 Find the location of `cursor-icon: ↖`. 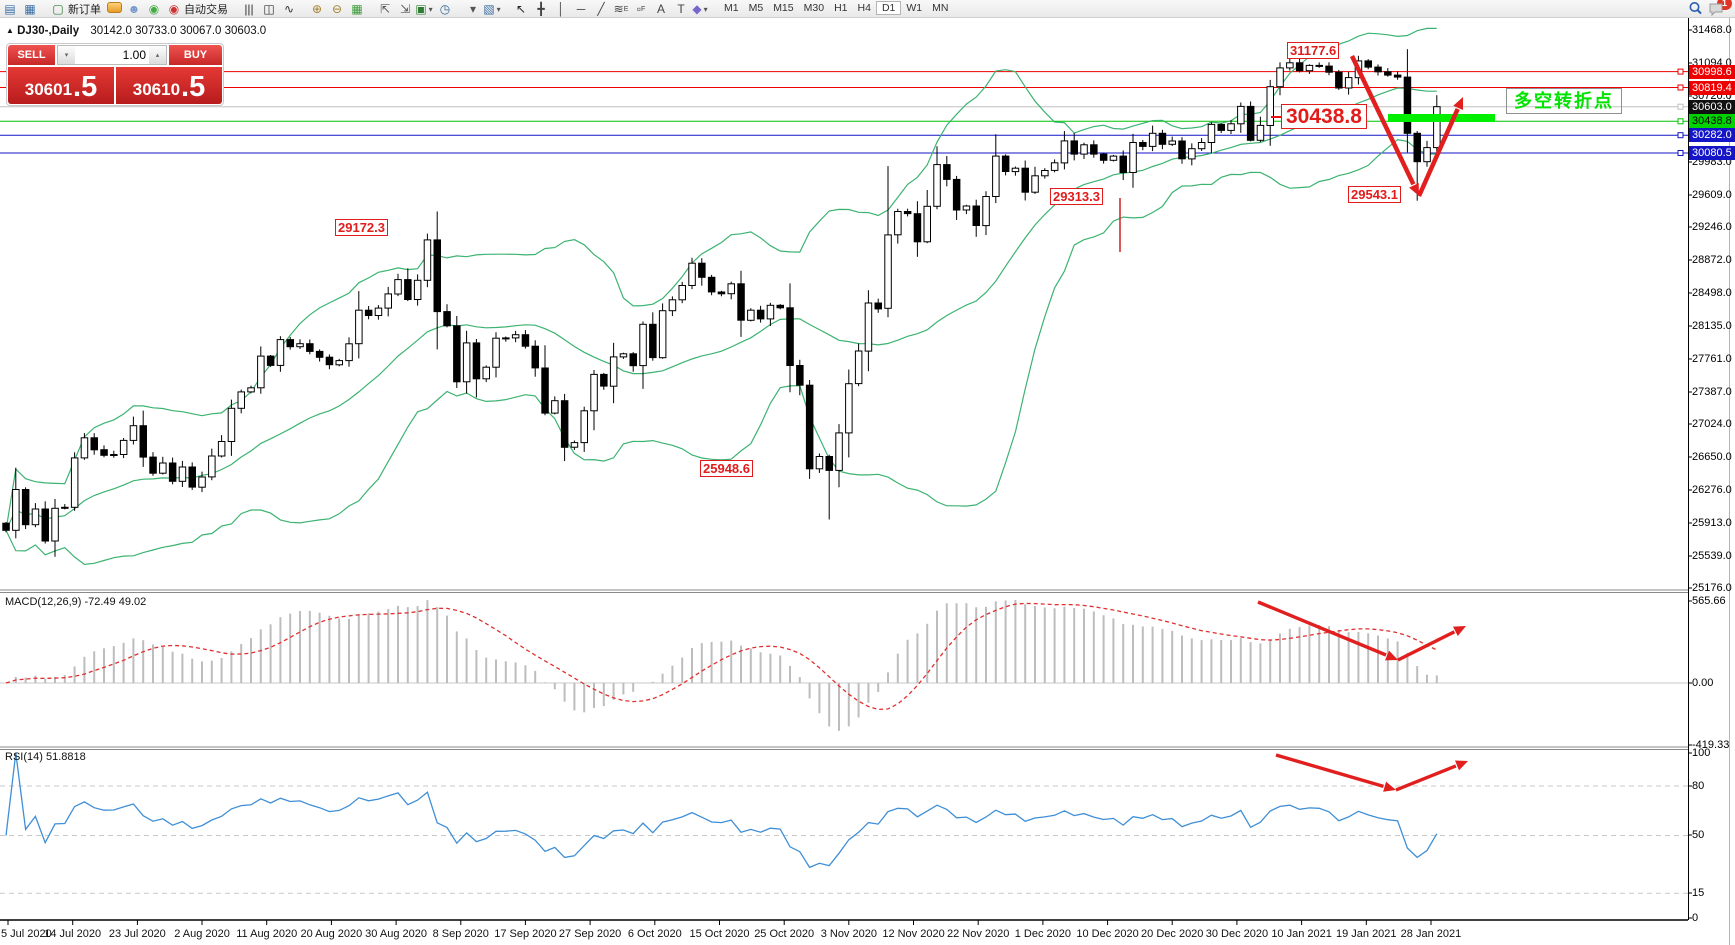

cursor-icon: ↖ is located at coordinates (521, 9).